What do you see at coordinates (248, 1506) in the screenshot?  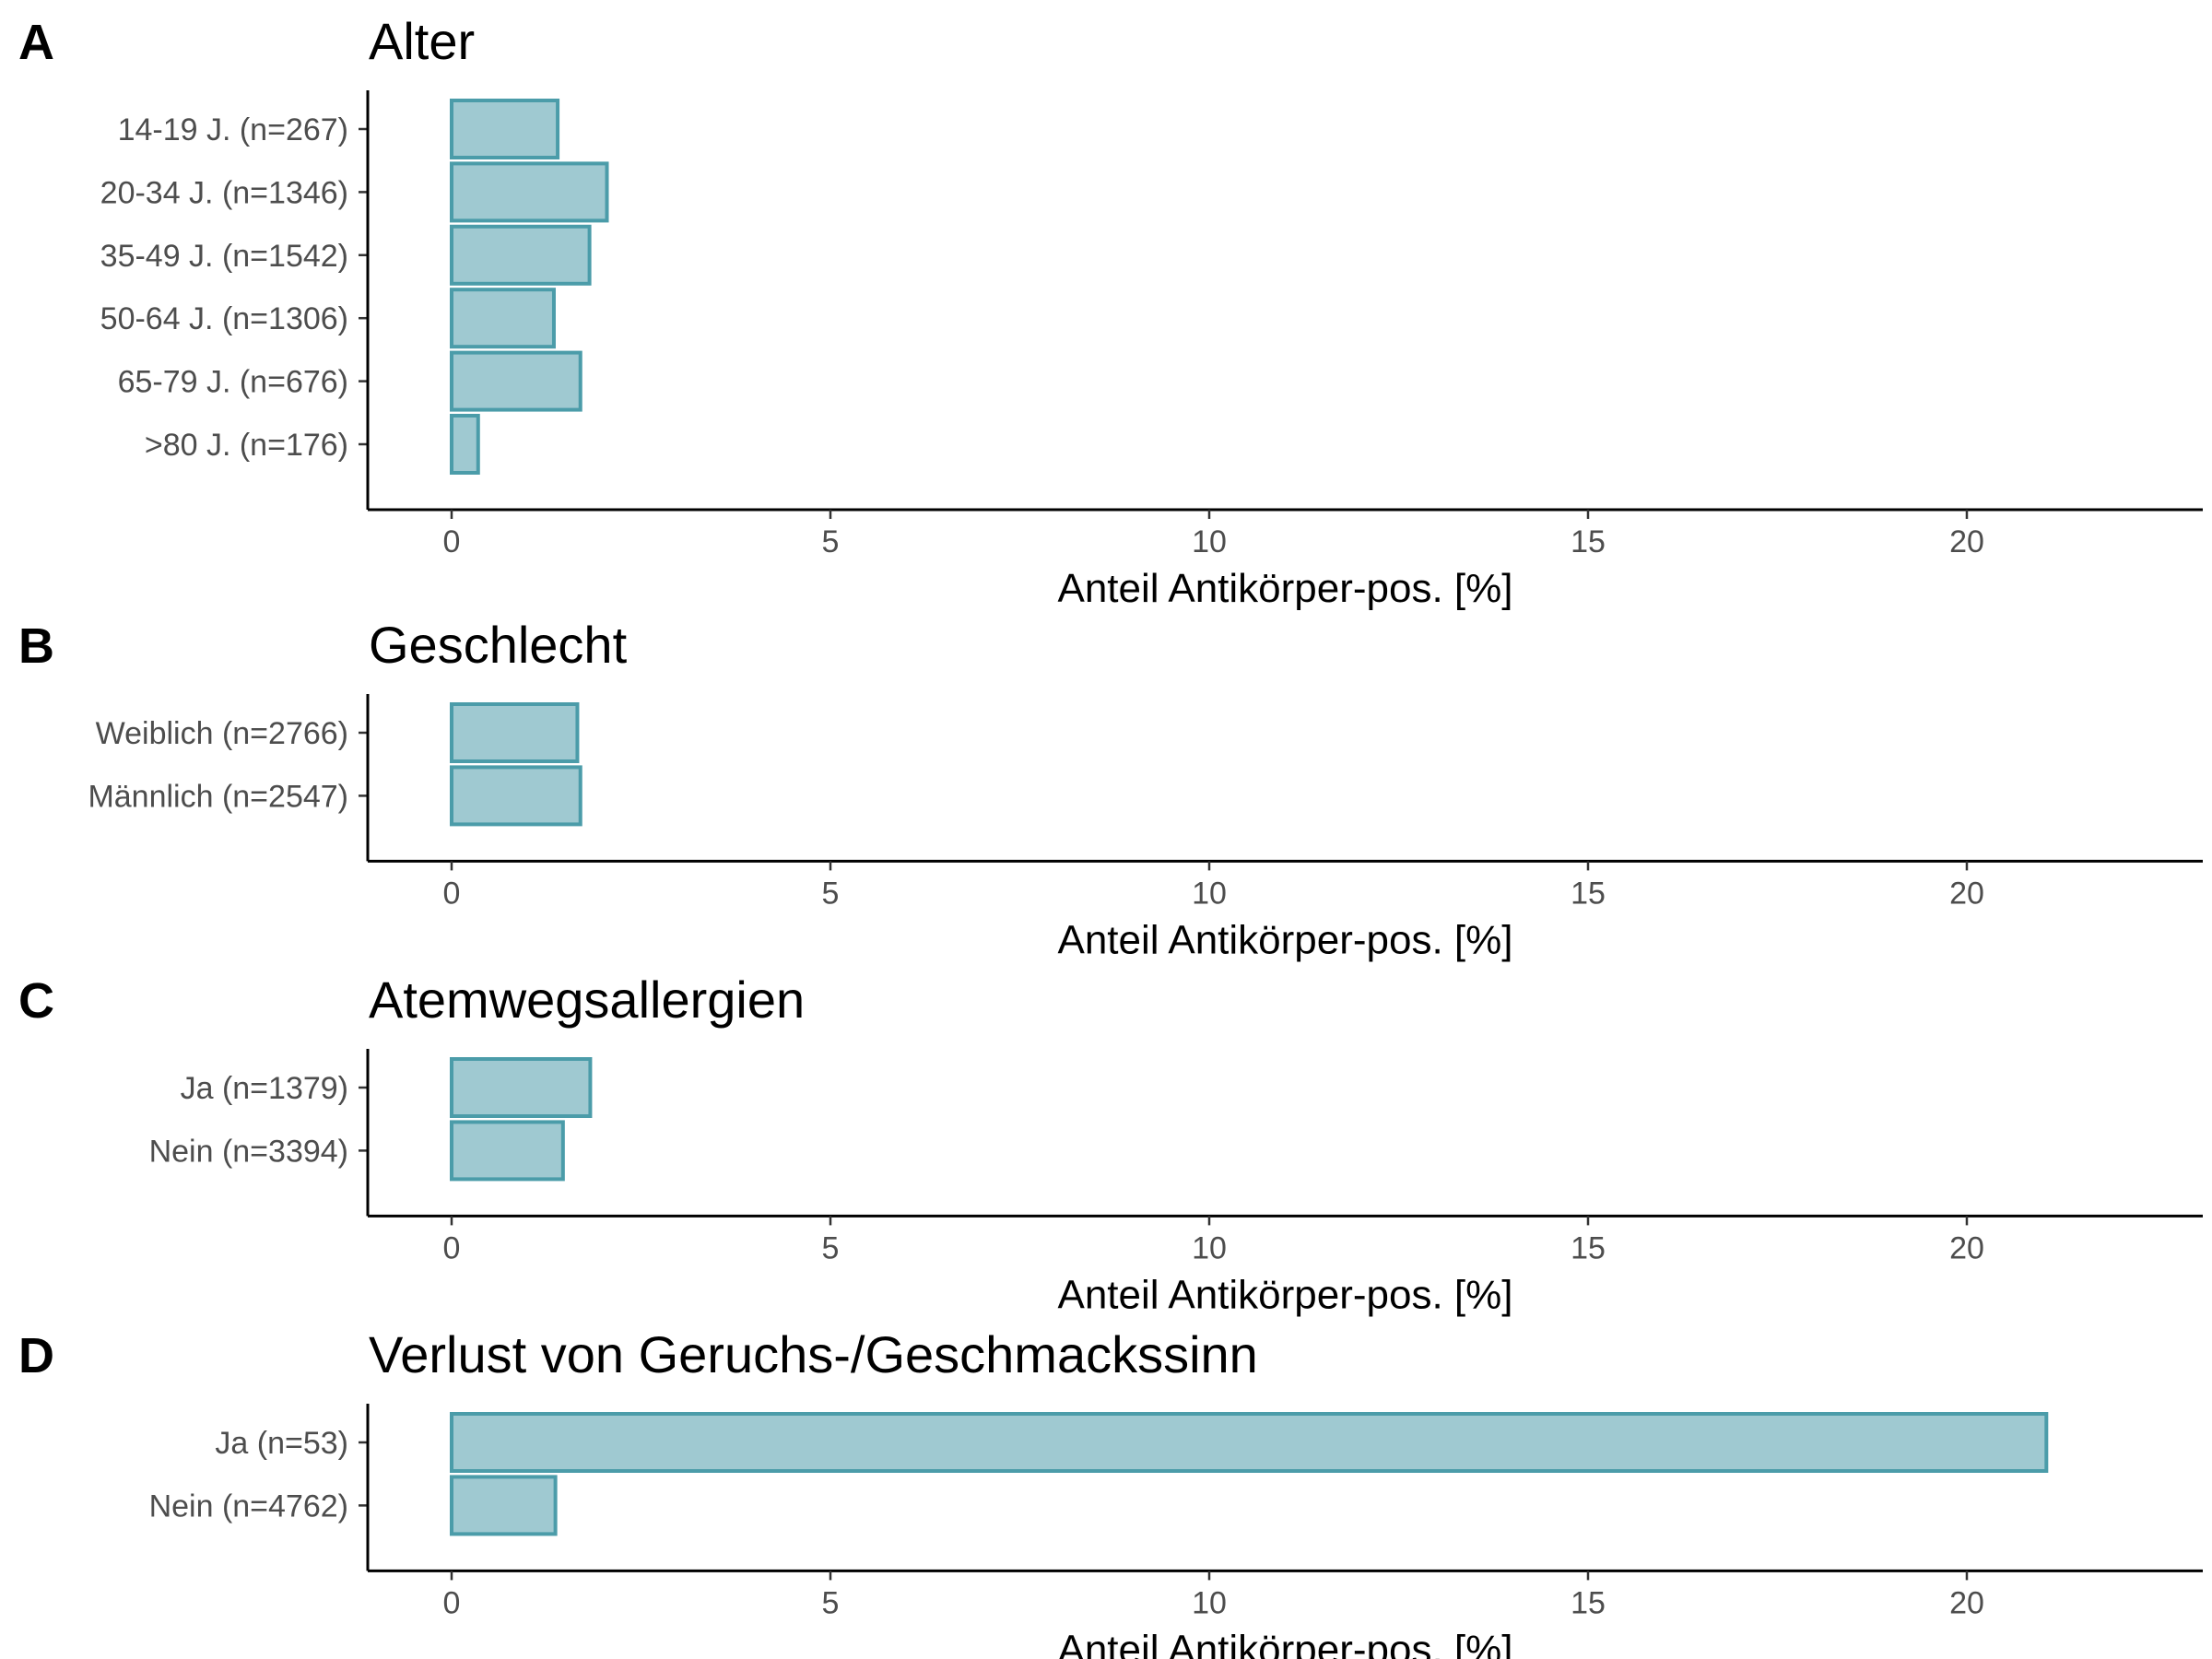 I see `category-label: Nein (n=4762)` at bounding box center [248, 1506].